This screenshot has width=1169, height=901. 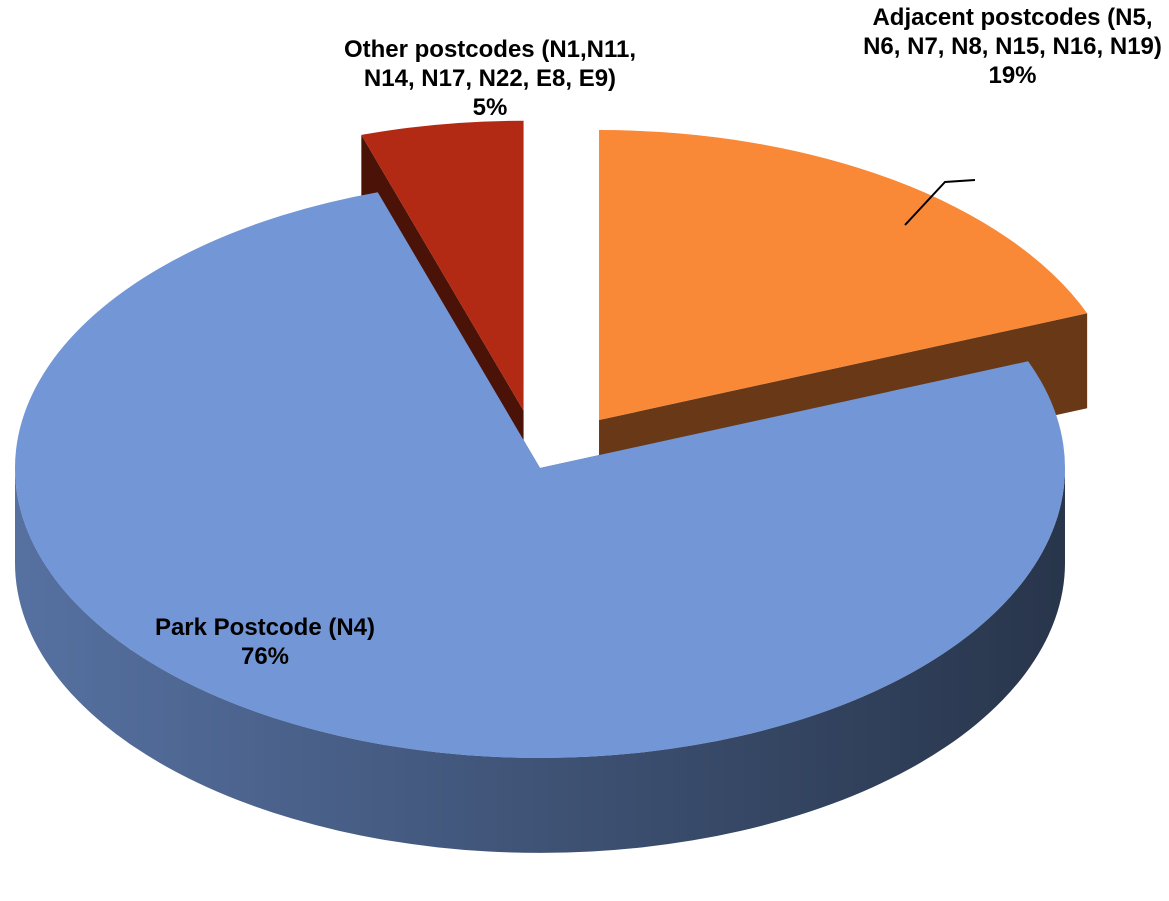 What do you see at coordinates (490, 107) in the screenshot?
I see `value-label: 5%` at bounding box center [490, 107].